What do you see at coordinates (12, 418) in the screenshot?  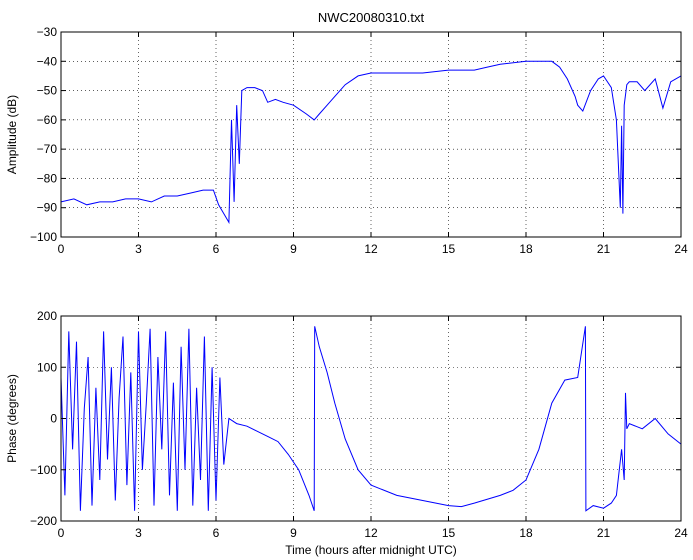 I see `phase-y-axis-label: Phase (degrees)` at bounding box center [12, 418].